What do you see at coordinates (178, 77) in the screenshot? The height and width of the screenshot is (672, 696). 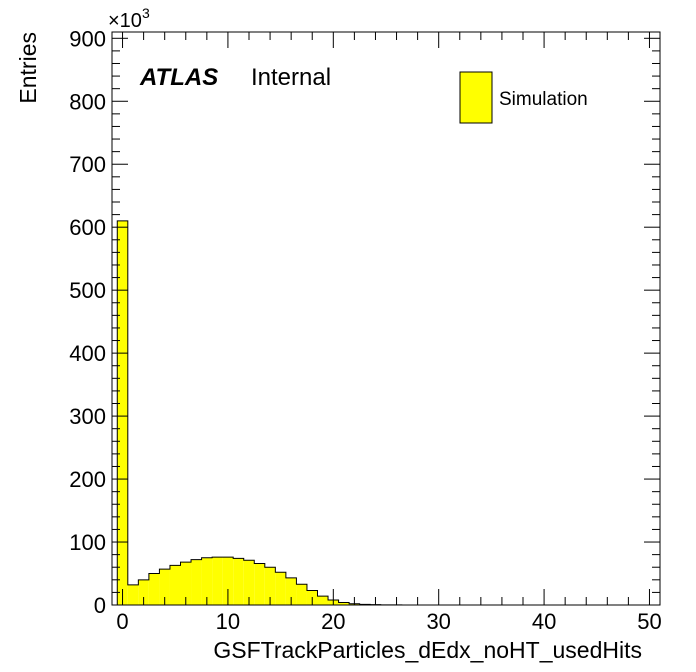 I see `atlas-label: ATLAS` at bounding box center [178, 77].